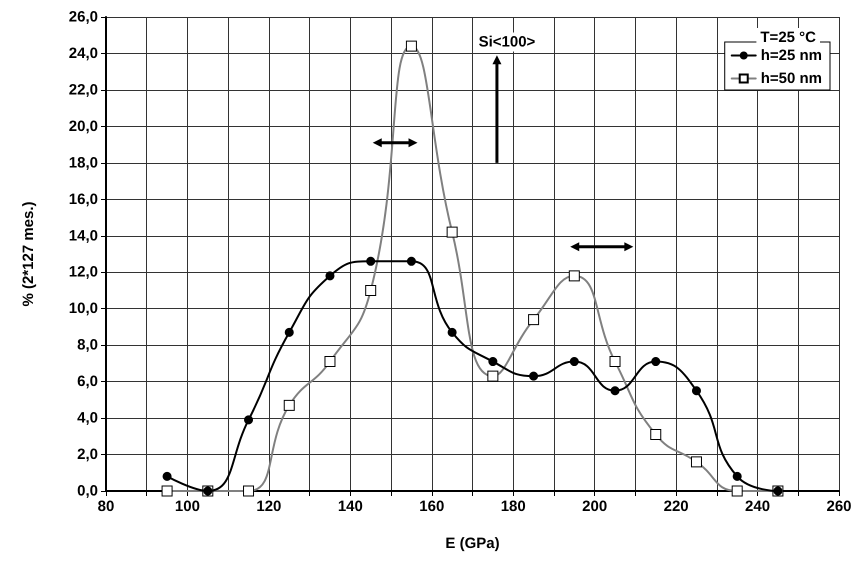  What do you see at coordinates (187, 506) in the screenshot?
I see `x-tick-label: 100` at bounding box center [187, 506].